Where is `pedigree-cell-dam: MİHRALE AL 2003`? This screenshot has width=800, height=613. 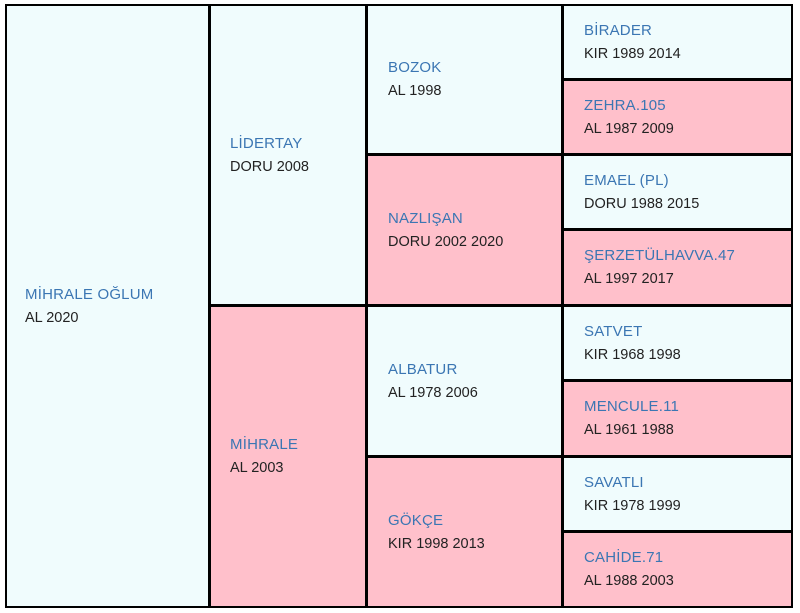 pedigree-cell-dam: MİHRALE AL 2003 is located at coordinates (288, 456).